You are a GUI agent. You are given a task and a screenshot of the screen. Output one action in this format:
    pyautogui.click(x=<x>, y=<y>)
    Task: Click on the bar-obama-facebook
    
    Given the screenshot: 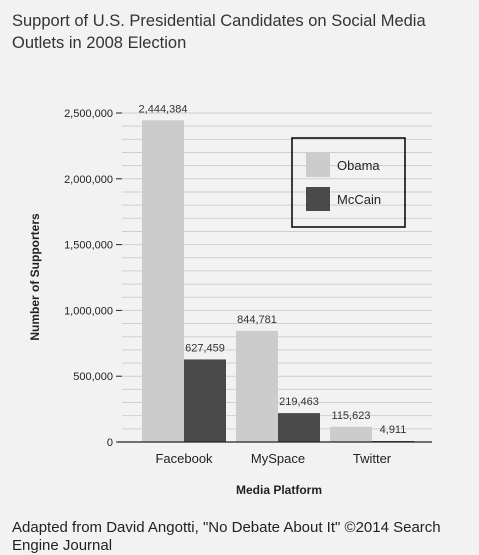 What is the action you would take?
    pyautogui.click(x=163, y=281)
    